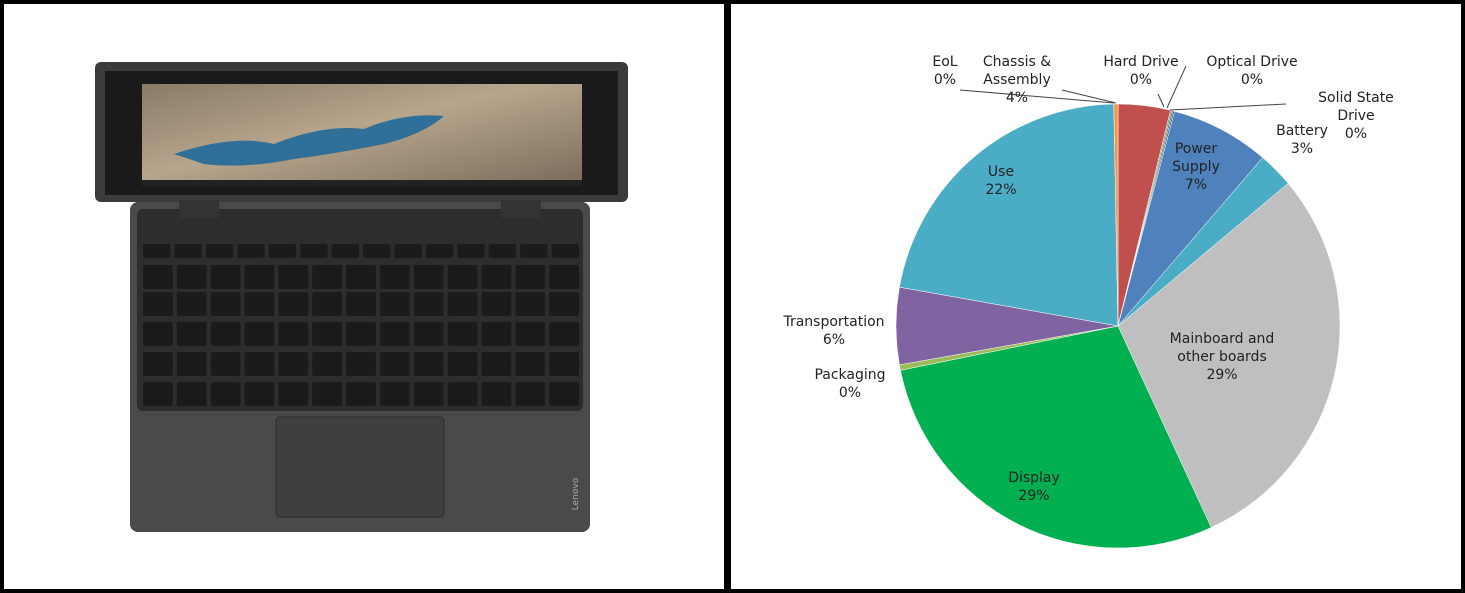 The width and height of the screenshot is (1465, 593). Describe the element at coordinates (834, 340) in the screenshot. I see `slice-percent: 6%` at that location.